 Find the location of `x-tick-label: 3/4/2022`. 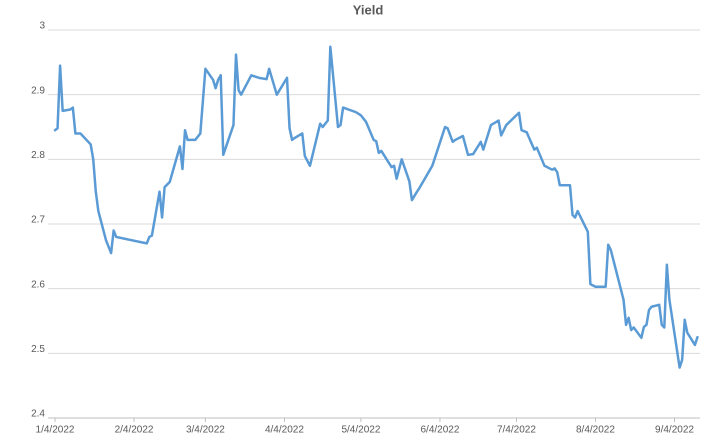

x-tick-label: 3/4/2022 is located at coordinates (205, 430).